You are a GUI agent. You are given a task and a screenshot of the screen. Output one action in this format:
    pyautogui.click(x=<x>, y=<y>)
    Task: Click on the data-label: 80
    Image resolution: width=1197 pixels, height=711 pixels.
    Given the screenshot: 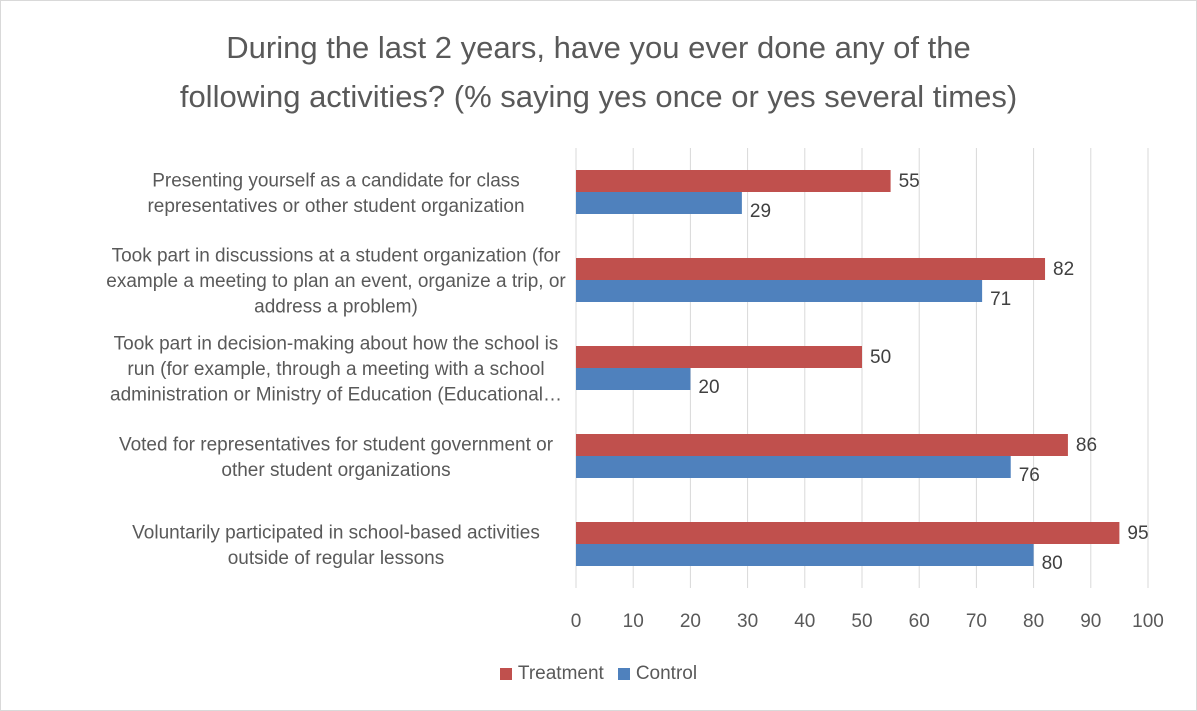 What is the action you would take?
    pyautogui.click(x=1052, y=563)
    